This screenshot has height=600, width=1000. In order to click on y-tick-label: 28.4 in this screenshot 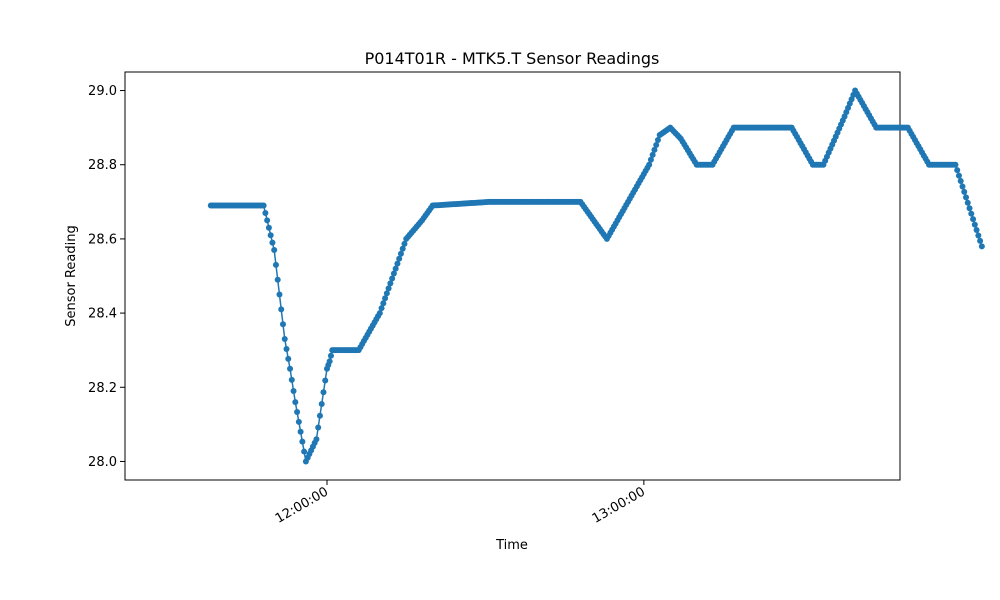, I will do `click(102, 314)`.